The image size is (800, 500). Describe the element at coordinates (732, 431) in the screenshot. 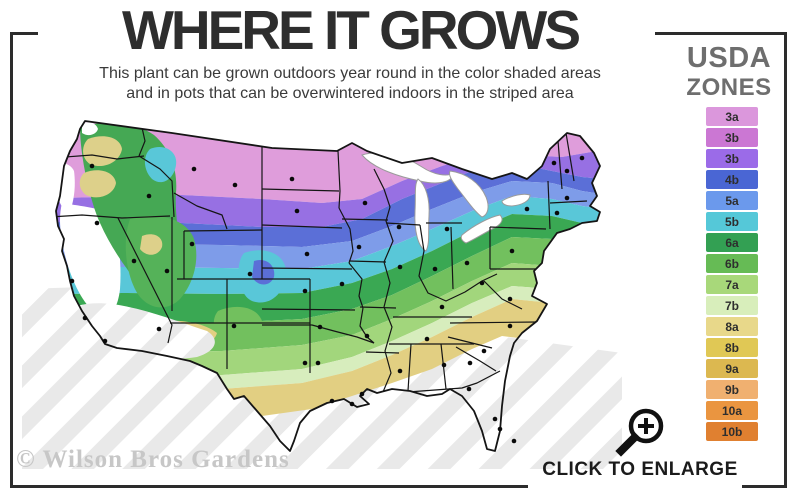

I see `zone-chip-10b-15: 10b` at that location.